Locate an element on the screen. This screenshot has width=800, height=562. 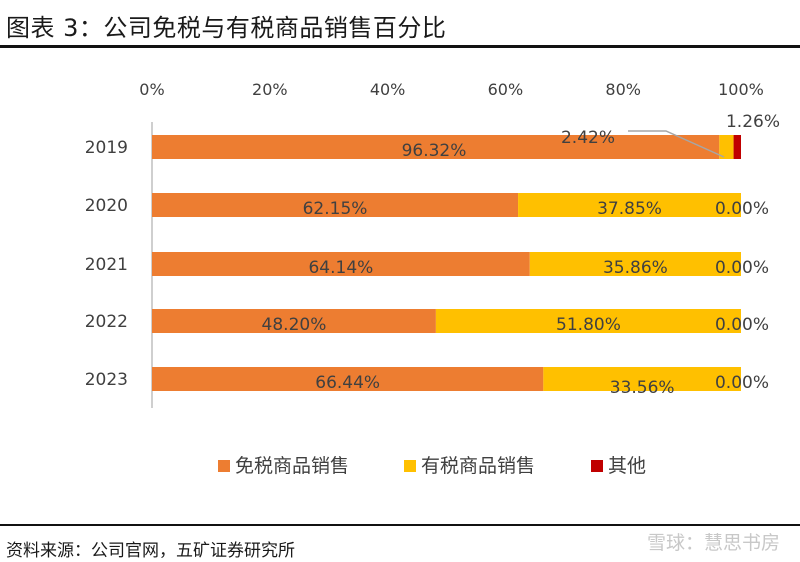
category-label: 2023 is located at coordinates (106, 380).